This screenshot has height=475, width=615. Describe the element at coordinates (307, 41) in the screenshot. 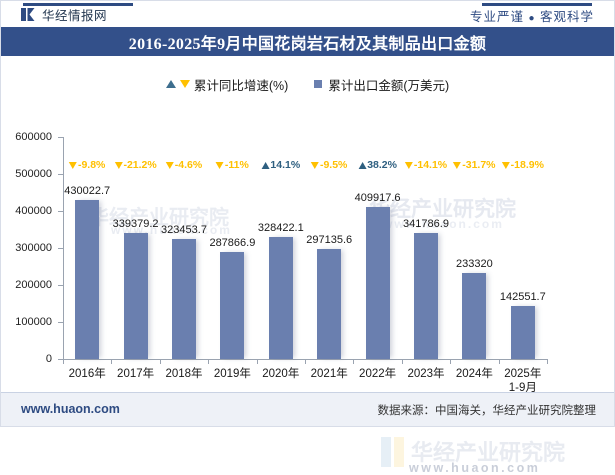

I see `chart-title-bar: 2016-2025年9月中国花岗岩石材及其制品出口金额` at that location.